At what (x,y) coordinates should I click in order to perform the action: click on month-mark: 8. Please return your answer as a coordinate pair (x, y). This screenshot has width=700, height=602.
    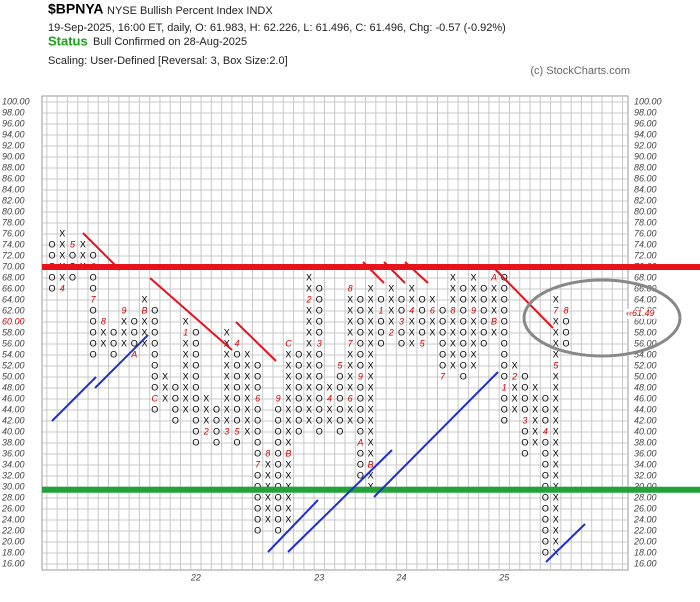
    Looking at the image, I should click on (565, 310).